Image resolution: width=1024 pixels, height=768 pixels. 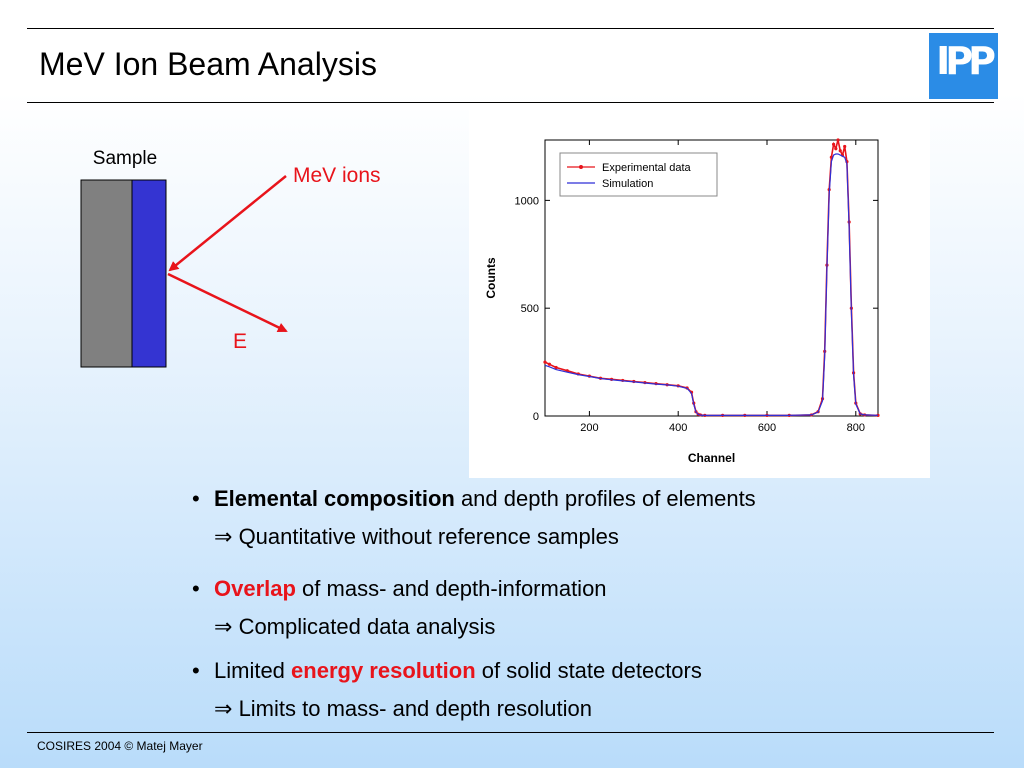 I want to click on incident-ion-arrow, so click(x=227, y=223).